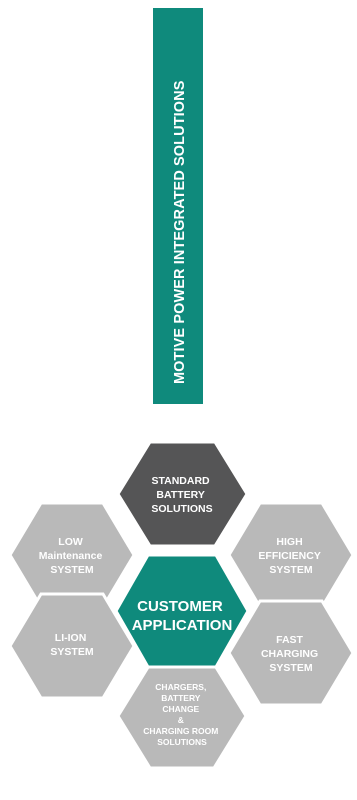 Image resolution: width=357 pixels, height=800 pixels. I want to click on label-line: CHARGING, so click(289, 654).